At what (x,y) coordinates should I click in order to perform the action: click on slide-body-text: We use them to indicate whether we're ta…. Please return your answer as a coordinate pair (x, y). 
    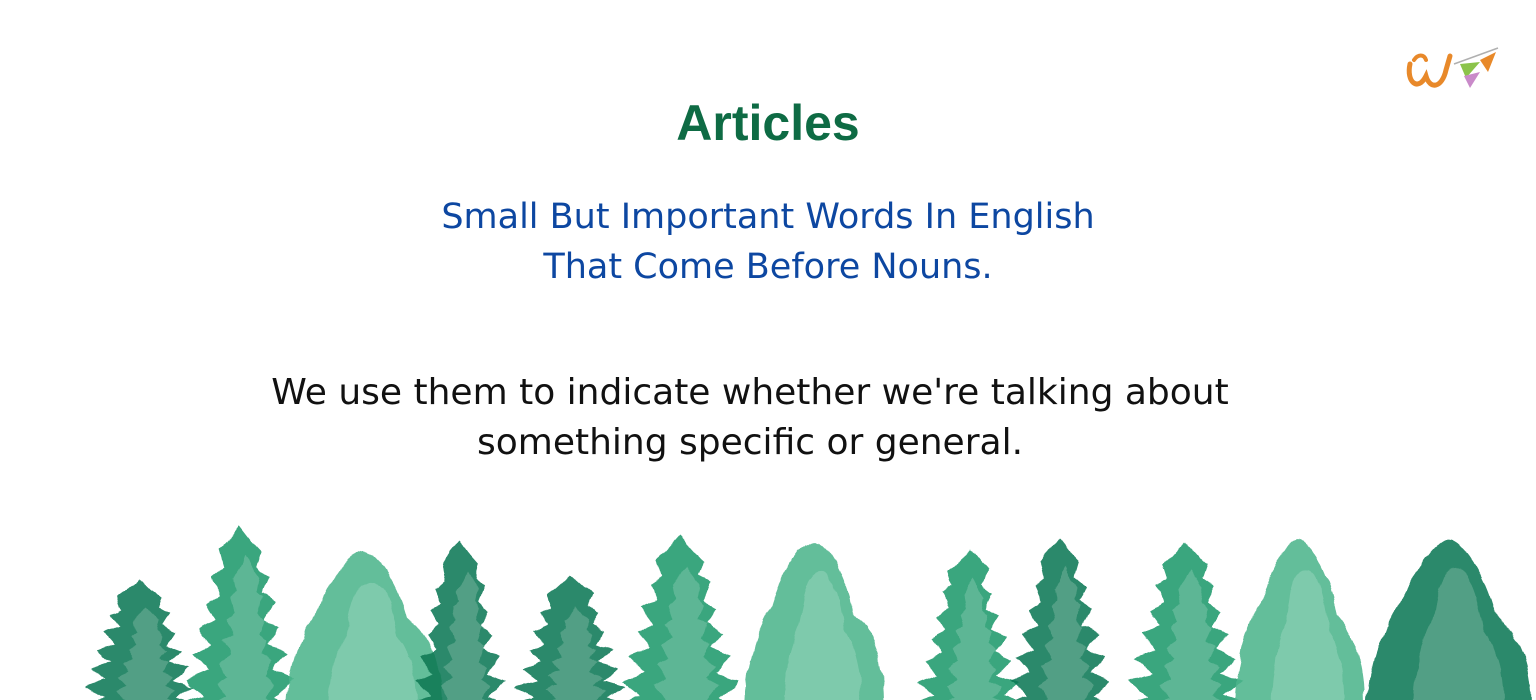
    Looking at the image, I should click on (750, 418).